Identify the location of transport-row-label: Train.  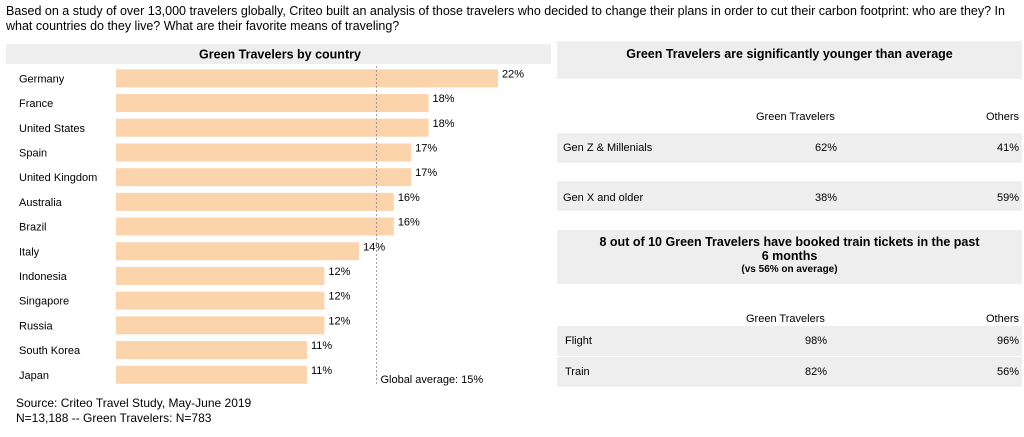
(577, 372).